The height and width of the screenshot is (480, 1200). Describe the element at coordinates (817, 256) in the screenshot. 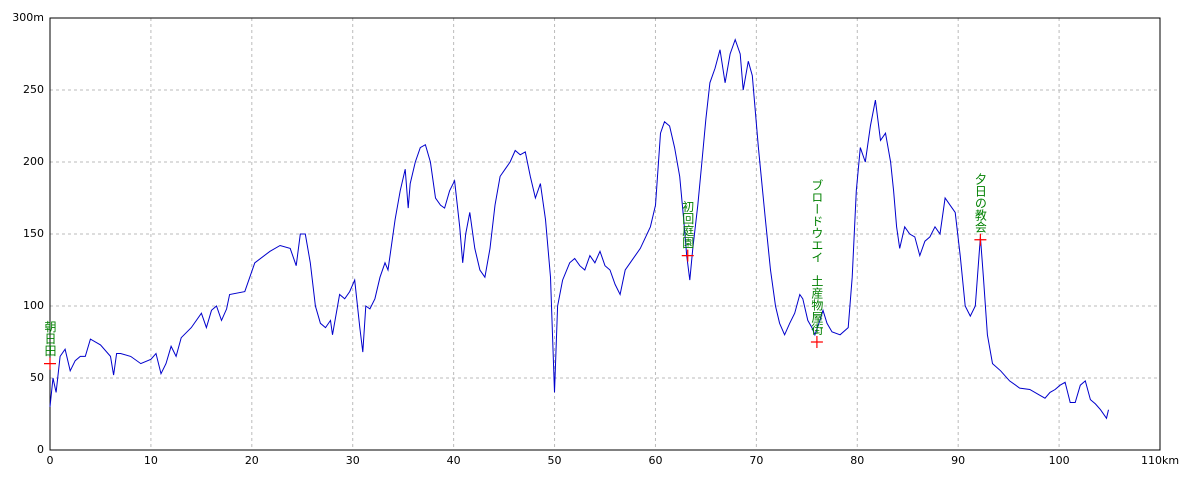

I see `annotation-label: ブロードウエイ 土産物屋街` at that location.